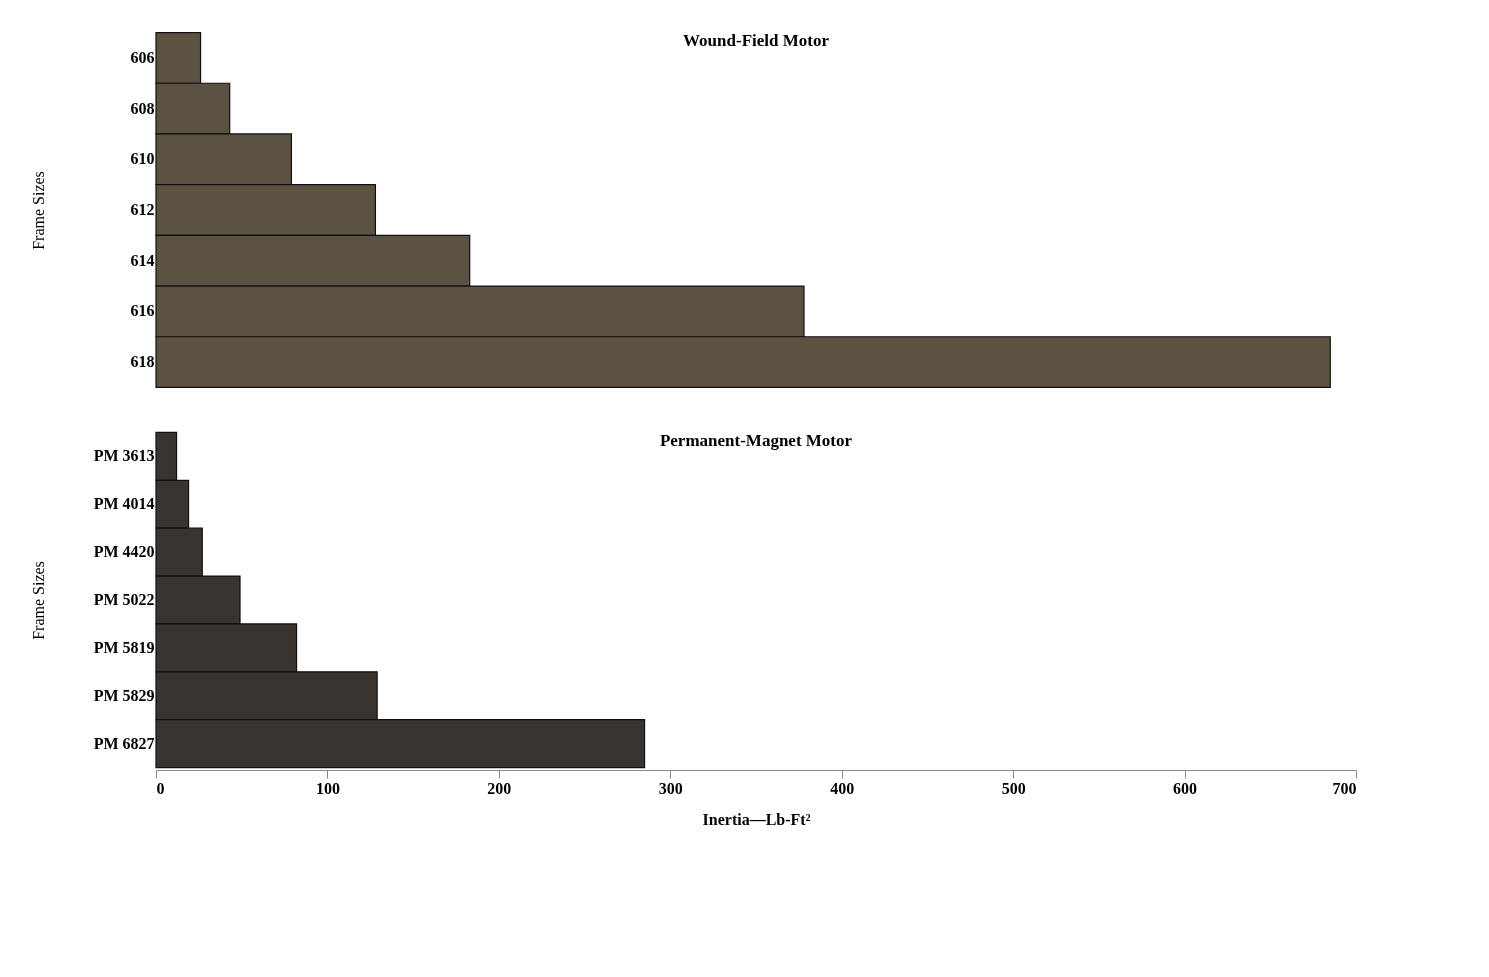 Image resolution: width=1489 pixels, height=977 pixels. I want to click on x-tick-label: 100, so click(327, 788).